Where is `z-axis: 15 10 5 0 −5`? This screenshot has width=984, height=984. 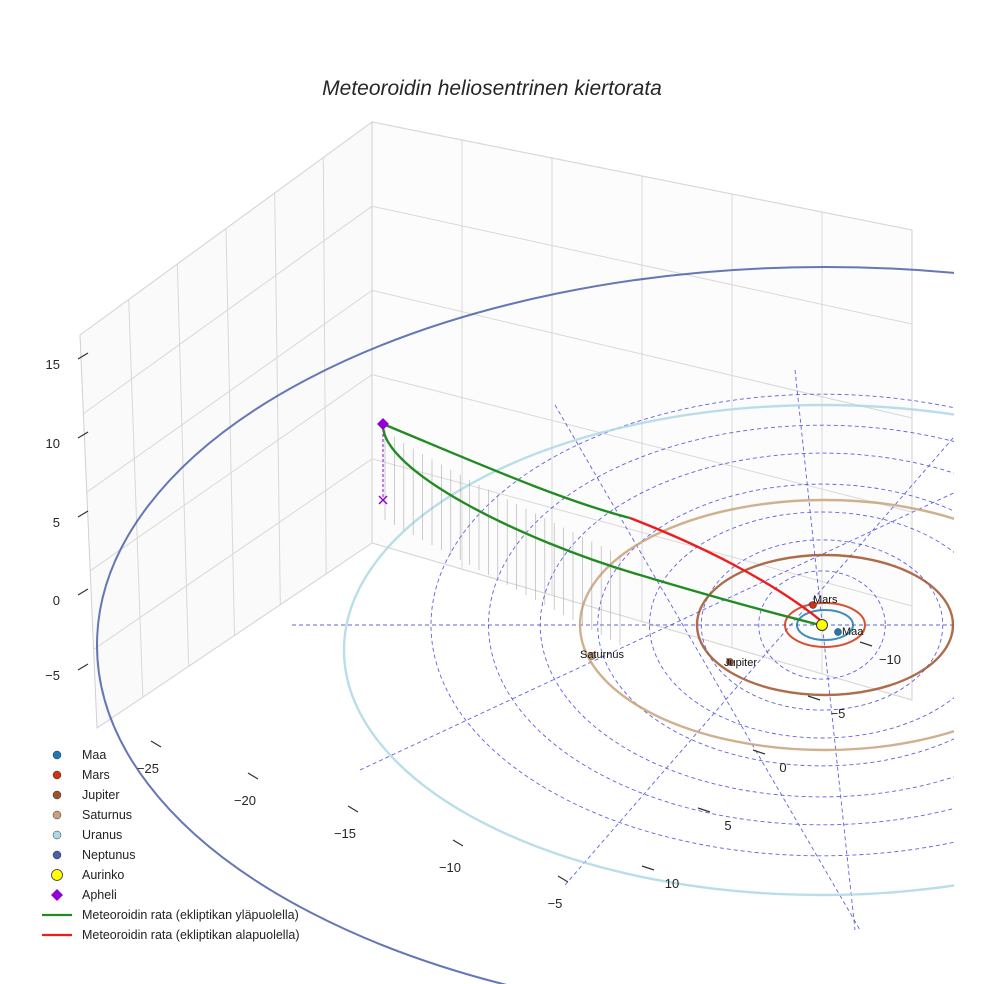 z-axis: 15 10 5 0 −5 is located at coordinates (67, 517).